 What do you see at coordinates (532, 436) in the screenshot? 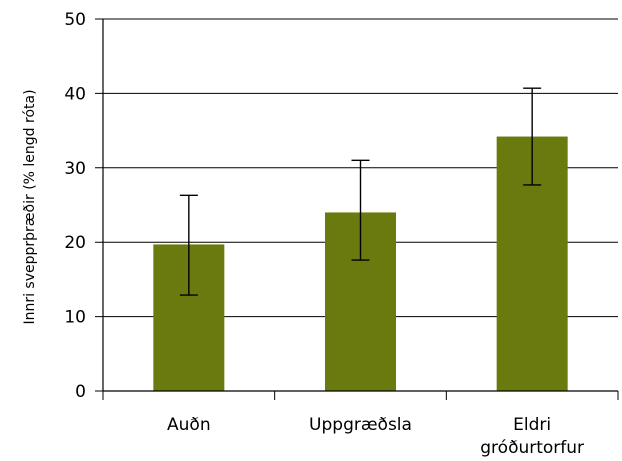
I see `category-label: Eldri gróðurtorfur` at bounding box center [532, 436].